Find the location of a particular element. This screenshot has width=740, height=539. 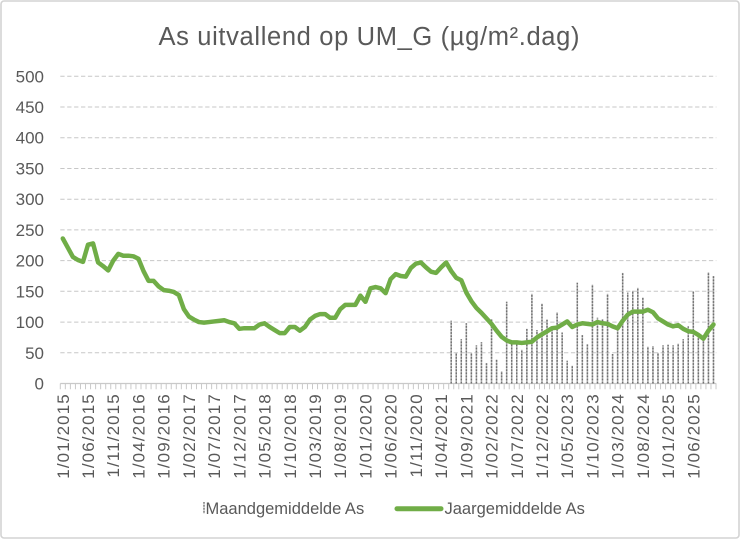

svg-text: 1/09/2021 is located at coordinates (466, 436).